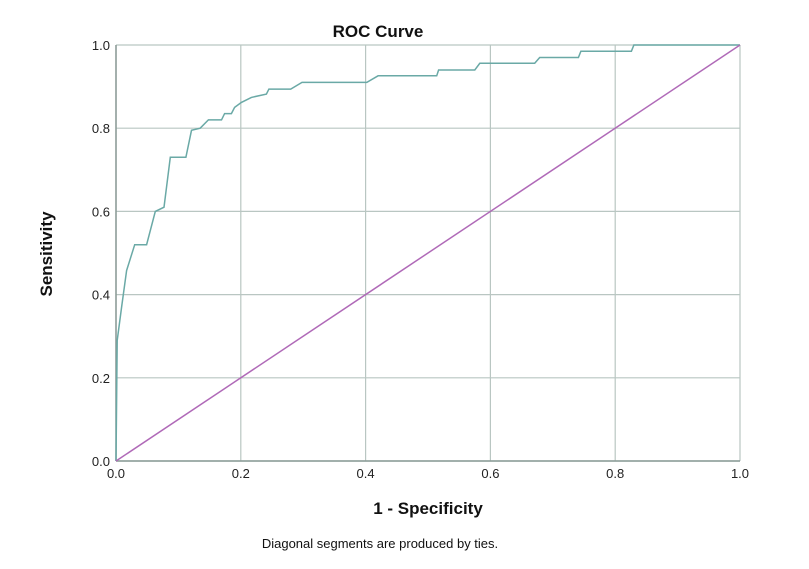  I want to click on y-tick-label: 0.4, so click(101, 295).